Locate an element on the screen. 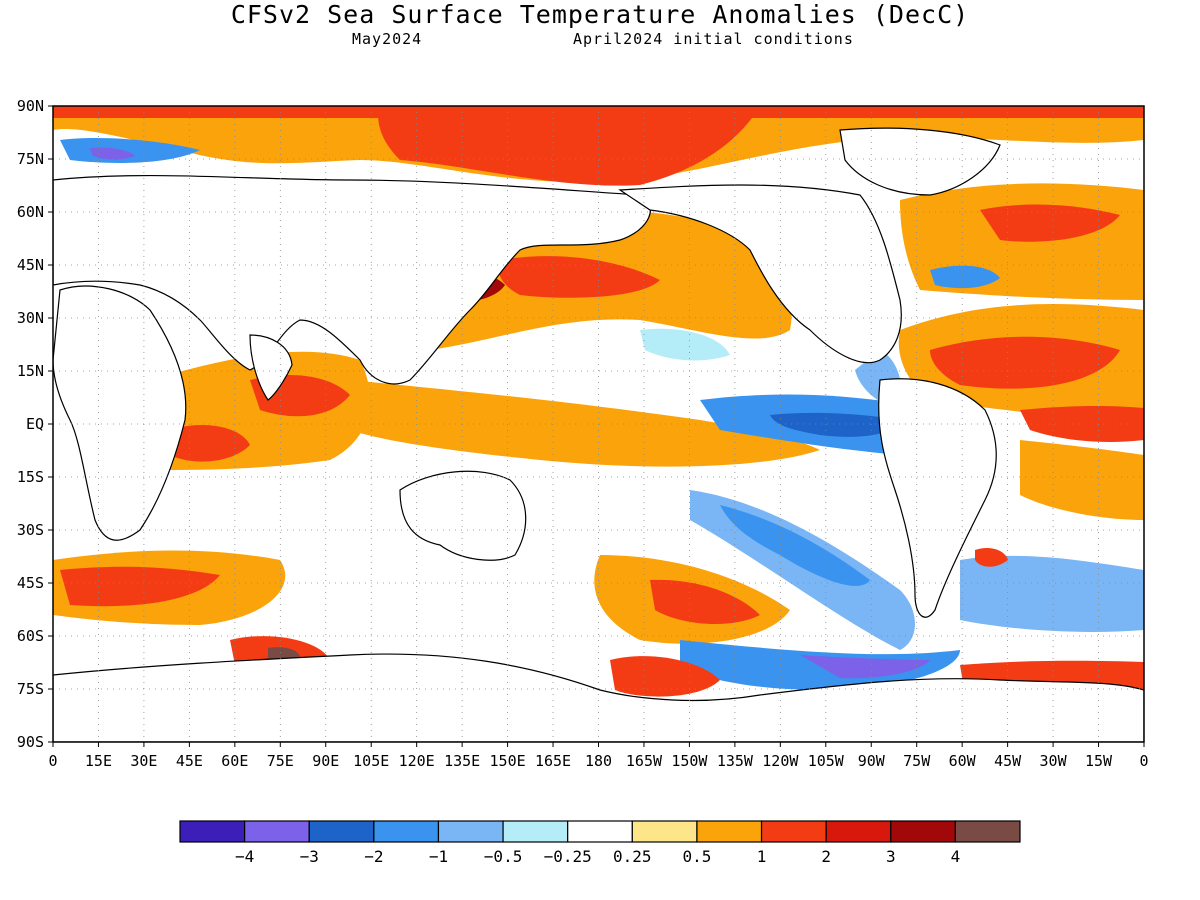 This screenshot has height=900, width=1200. lon-tick-label: 15E is located at coordinates (98, 761).